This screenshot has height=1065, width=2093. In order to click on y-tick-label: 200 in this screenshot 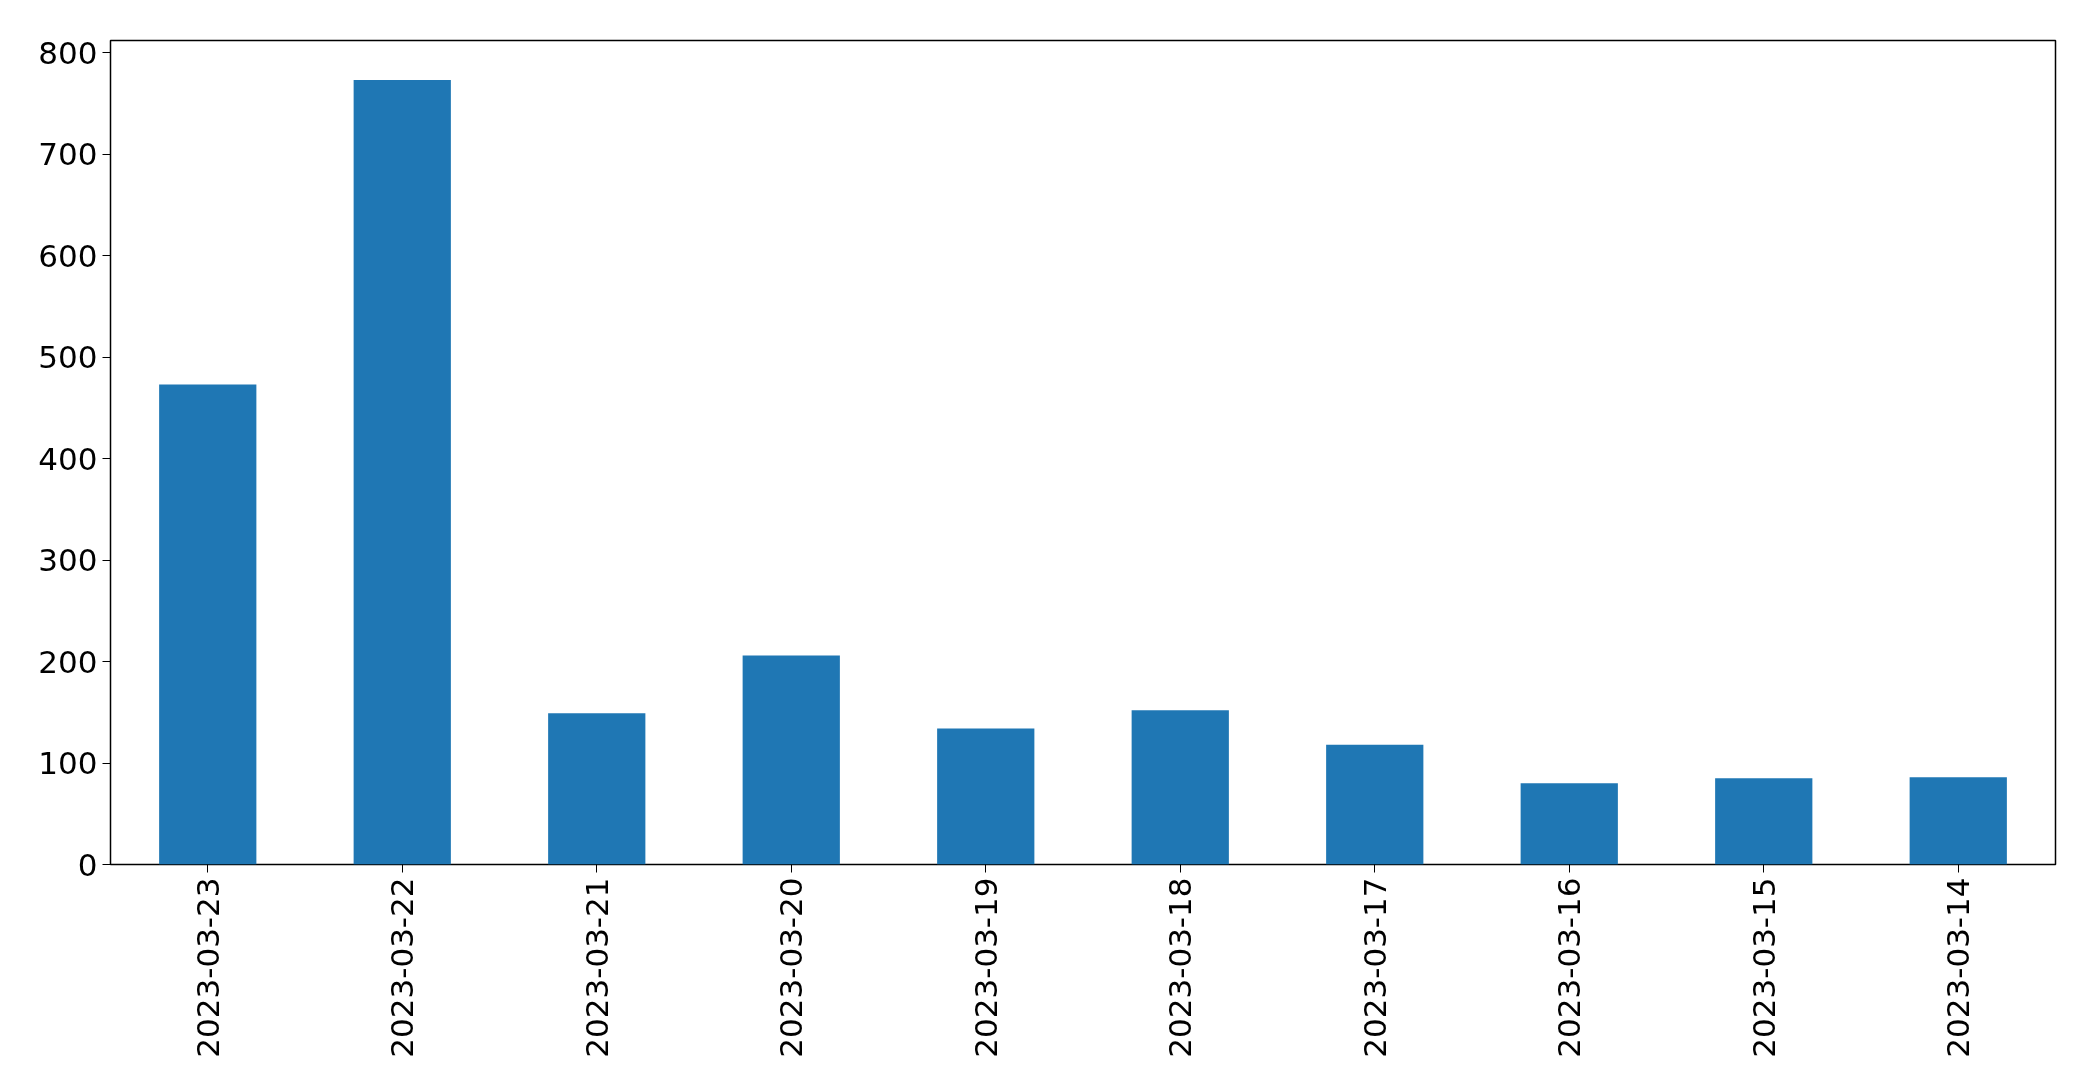, I will do `click(68, 661)`.